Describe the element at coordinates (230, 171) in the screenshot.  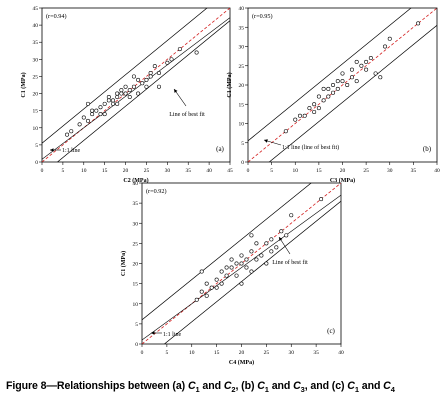
I see `x-tick-label: 45` at that location.